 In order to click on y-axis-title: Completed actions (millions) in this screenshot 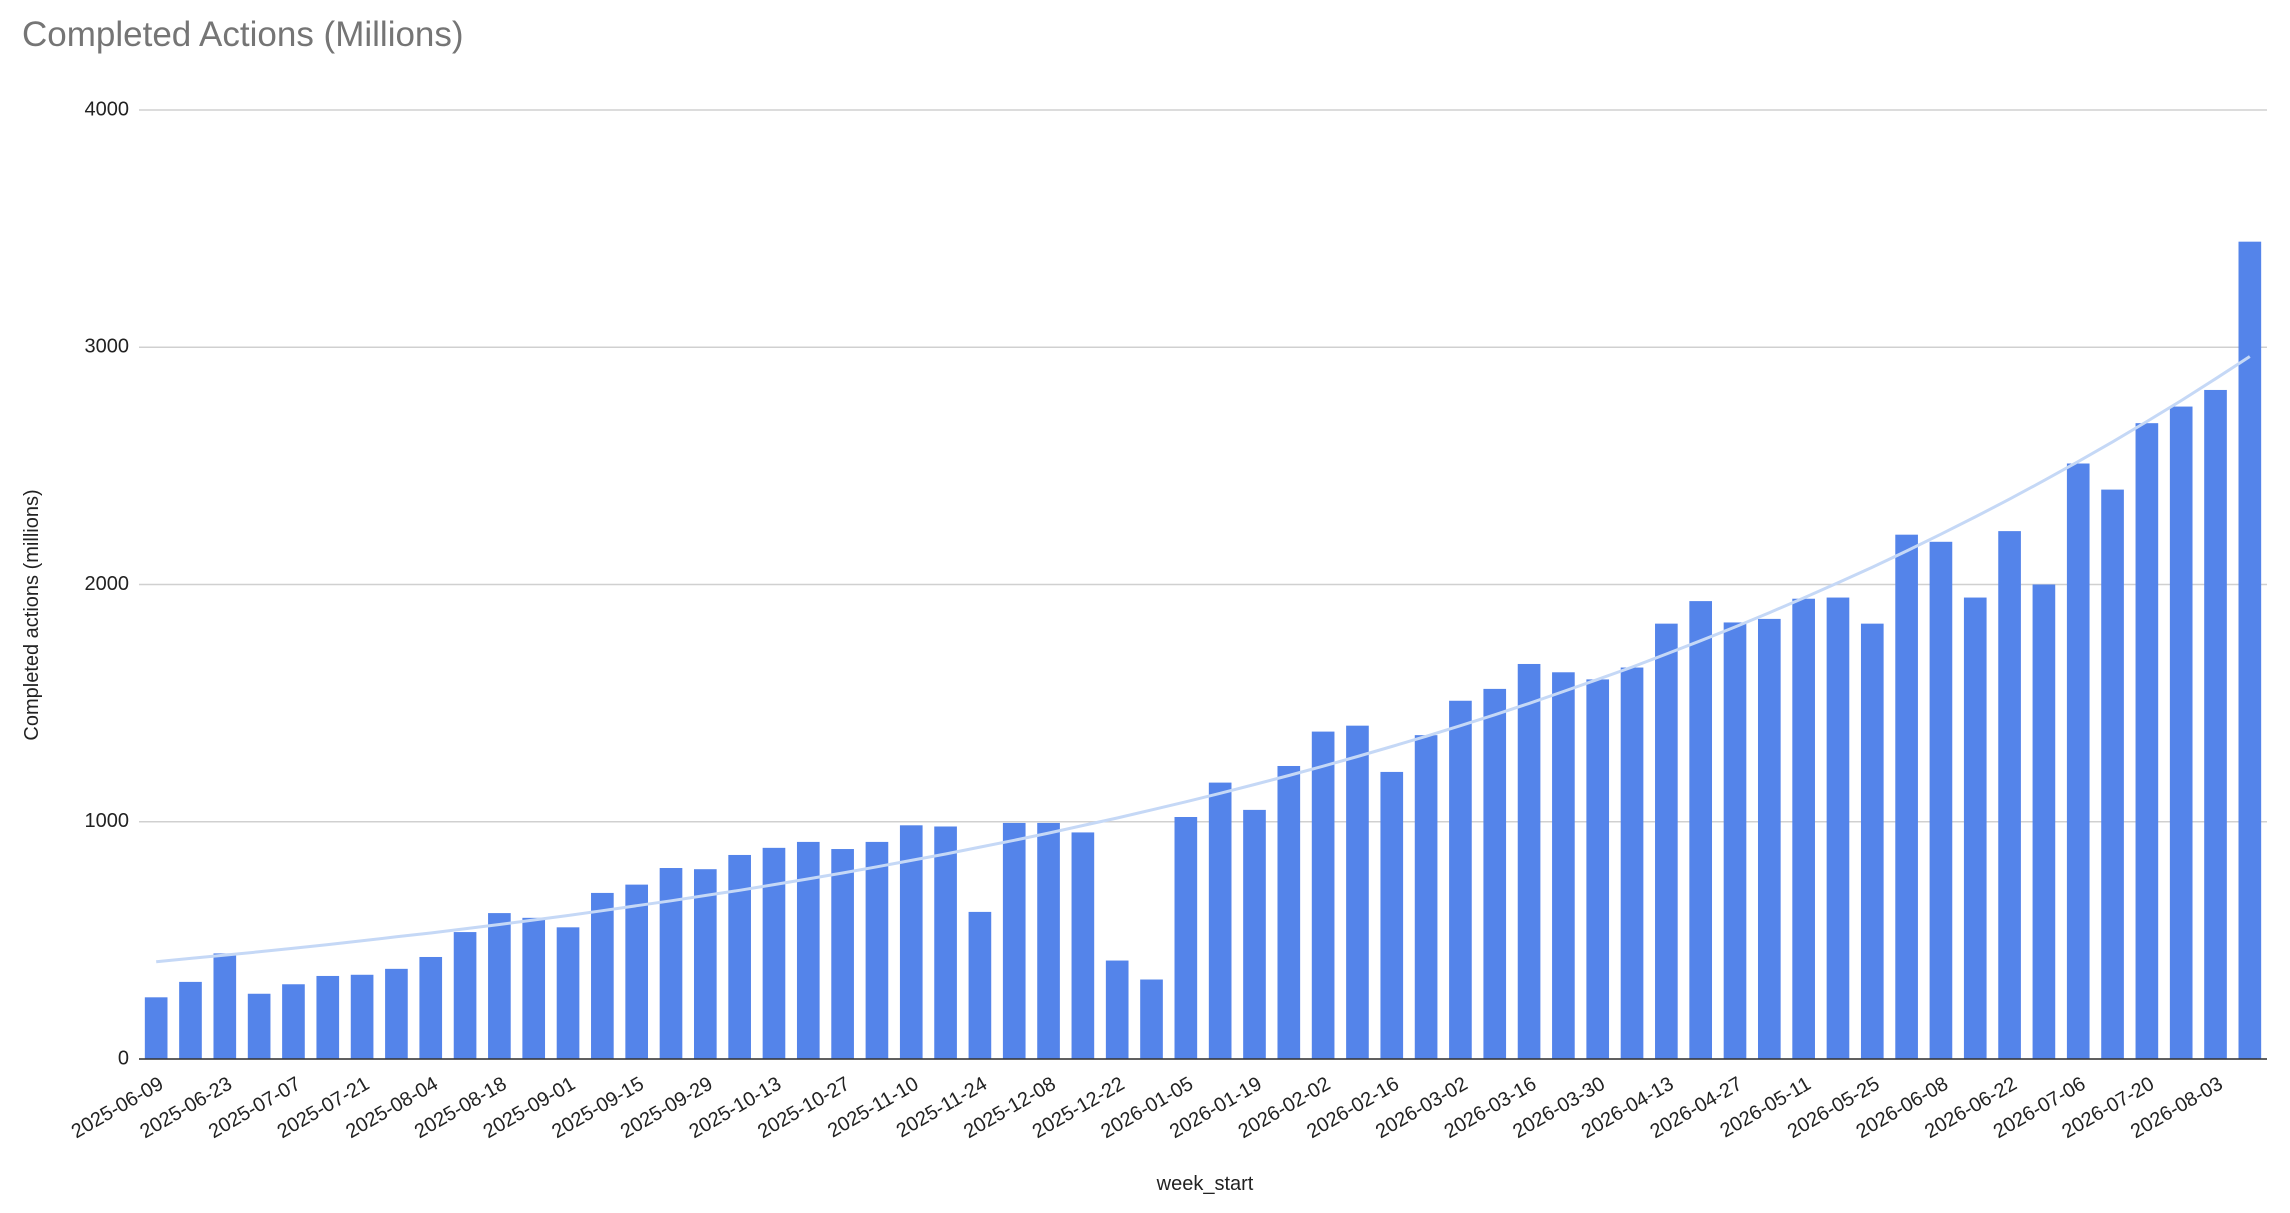, I will do `click(32, 614)`.